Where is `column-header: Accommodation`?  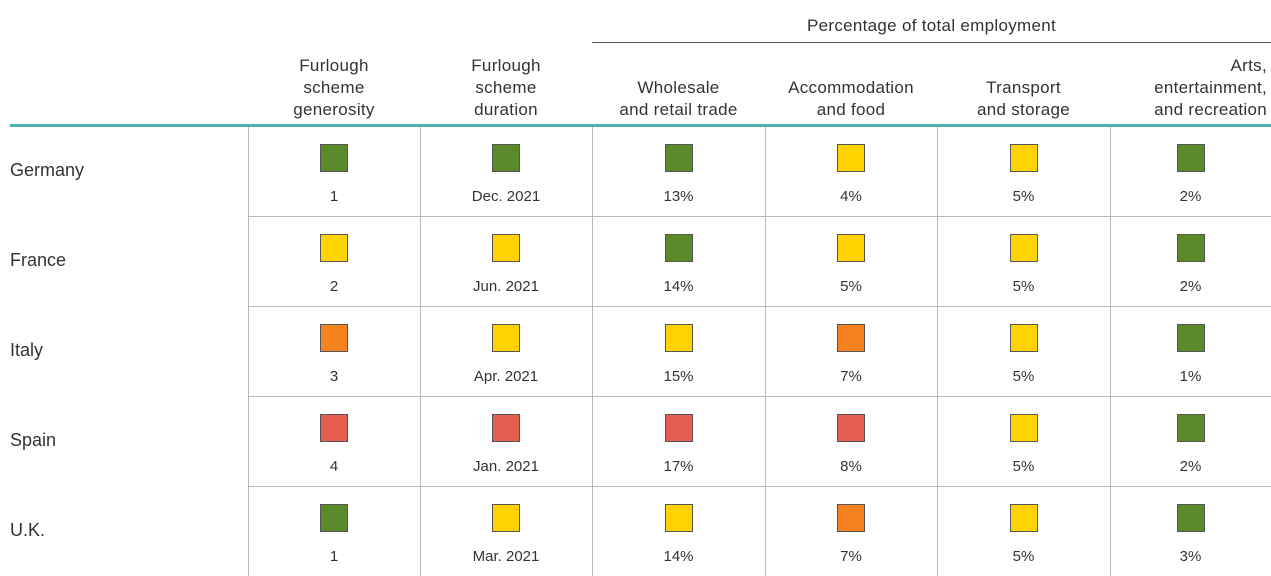 column-header: Accommodation is located at coordinates (851, 87).